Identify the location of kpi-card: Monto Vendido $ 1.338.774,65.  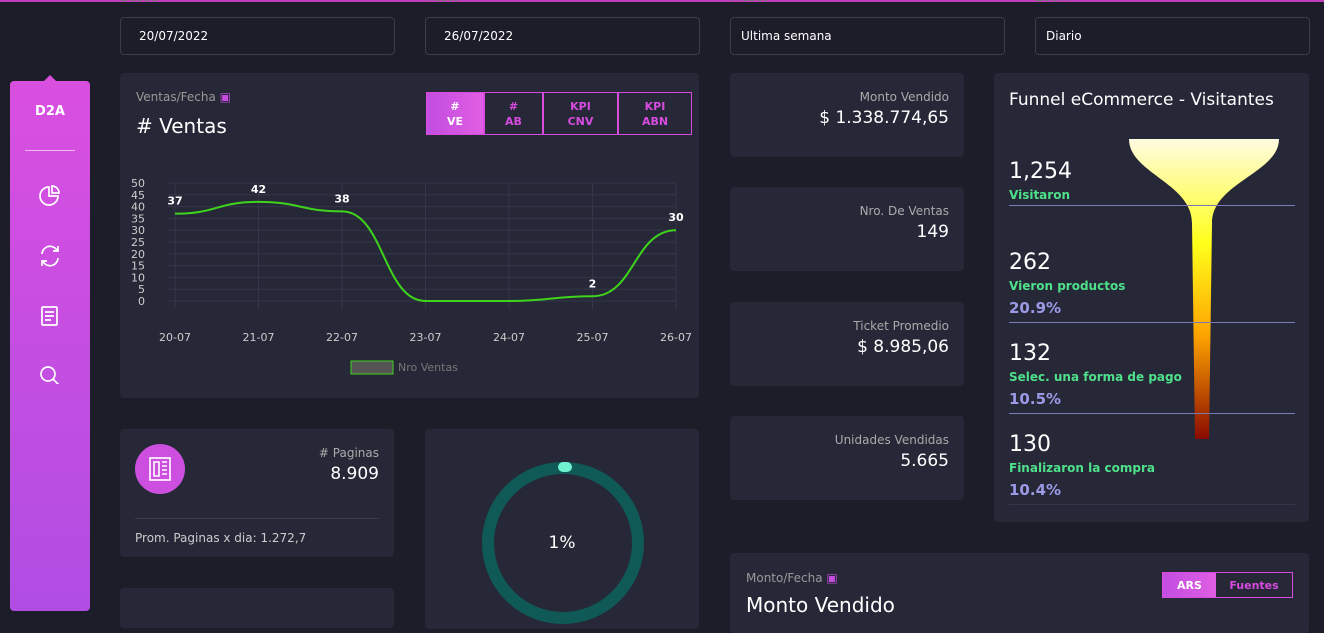
(847, 115).